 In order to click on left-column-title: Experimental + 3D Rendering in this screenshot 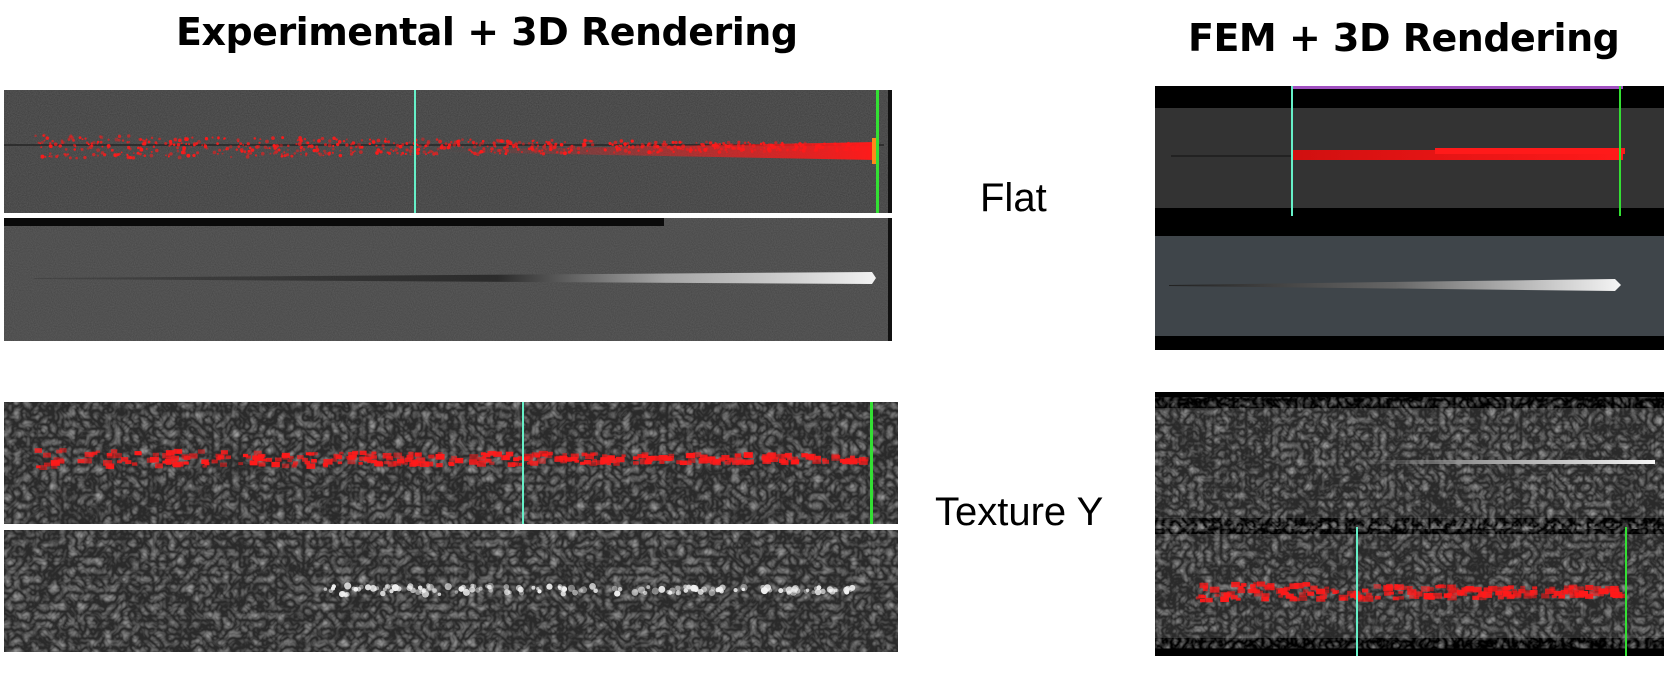, I will do `click(487, 32)`.